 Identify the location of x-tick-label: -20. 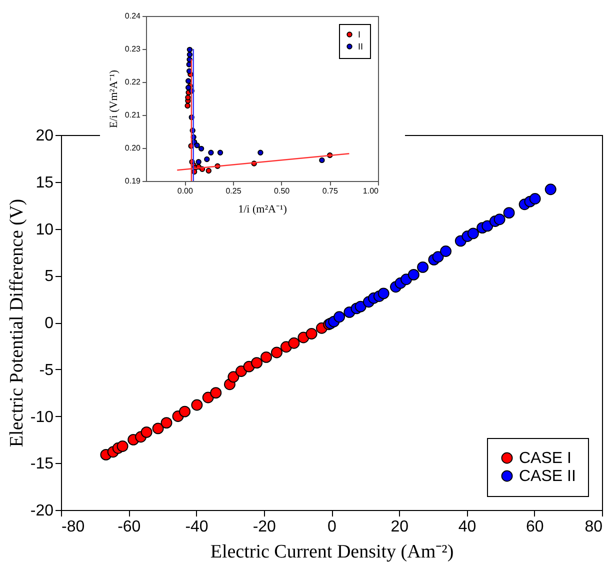
(264, 527).